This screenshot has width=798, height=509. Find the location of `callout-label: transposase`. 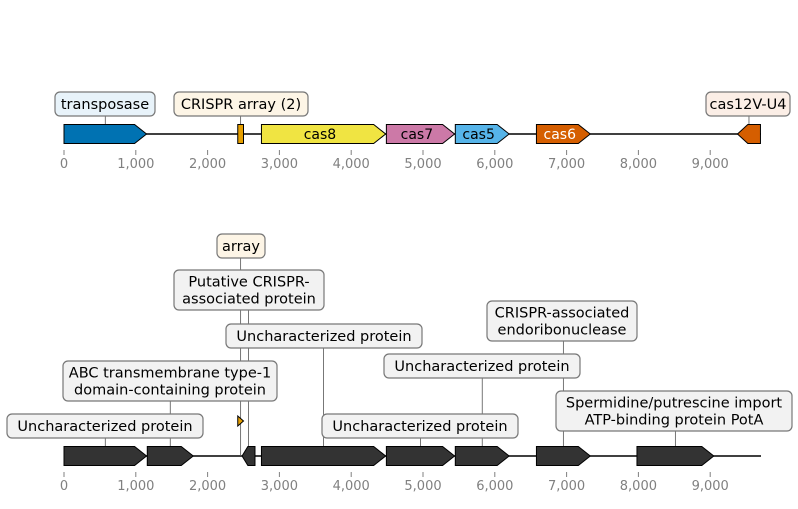

callout-label: transposase is located at coordinates (105, 105).